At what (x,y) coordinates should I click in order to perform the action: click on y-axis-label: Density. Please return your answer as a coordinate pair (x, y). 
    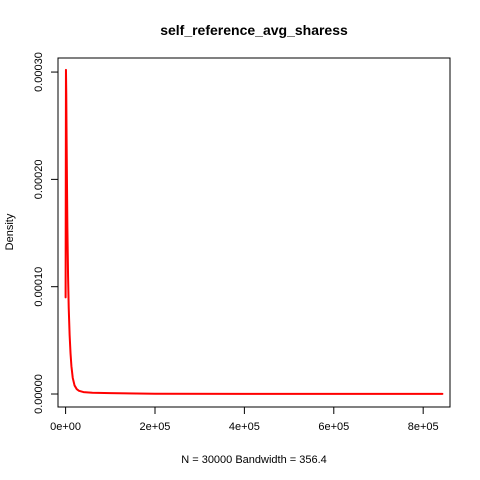
    Looking at the image, I should click on (10, 231).